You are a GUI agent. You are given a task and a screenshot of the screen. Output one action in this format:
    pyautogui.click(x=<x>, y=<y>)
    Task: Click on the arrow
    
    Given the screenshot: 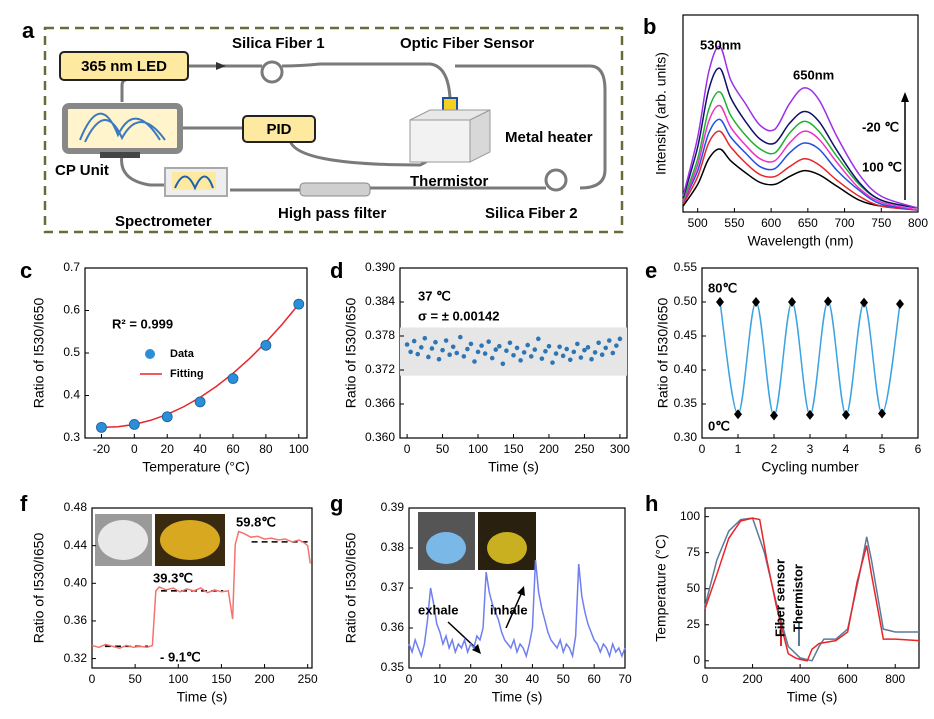 What is the action you would take?
    pyautogui.click(x=221, y=66)
    